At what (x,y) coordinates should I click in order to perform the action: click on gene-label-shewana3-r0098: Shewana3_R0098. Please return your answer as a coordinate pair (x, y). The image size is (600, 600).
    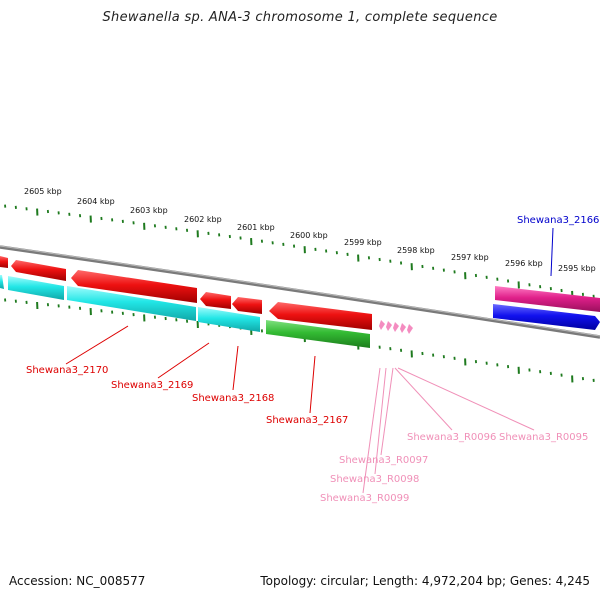
    Looking at the image, I should click on (374, 479).